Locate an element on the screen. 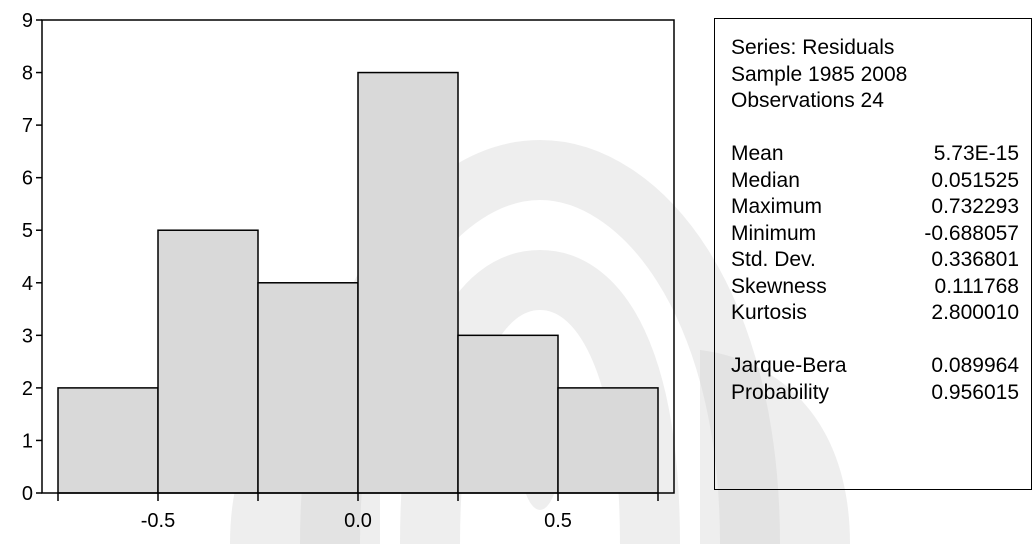  stat-value: 0.336801 is located at coordinates (975, 259).